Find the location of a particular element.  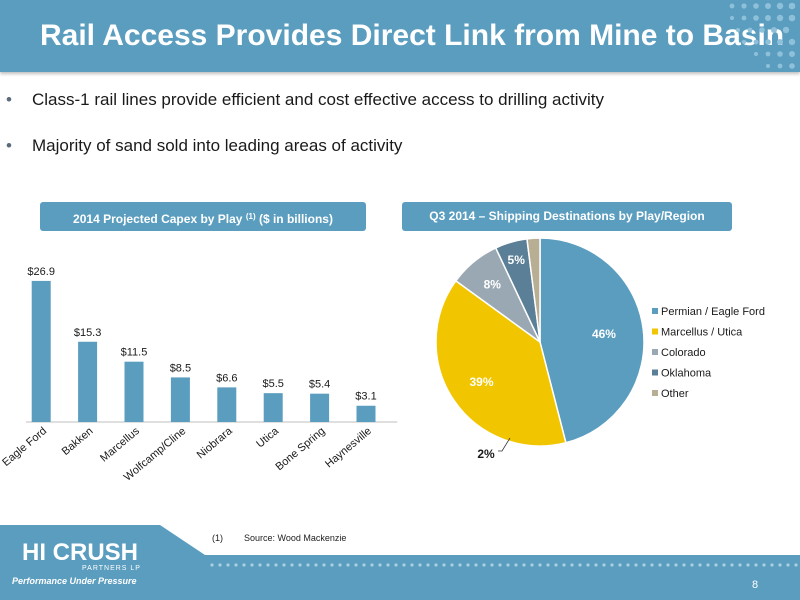

footnote-text: Source: Wood Mackenzie is located at coordinates (295, 538).